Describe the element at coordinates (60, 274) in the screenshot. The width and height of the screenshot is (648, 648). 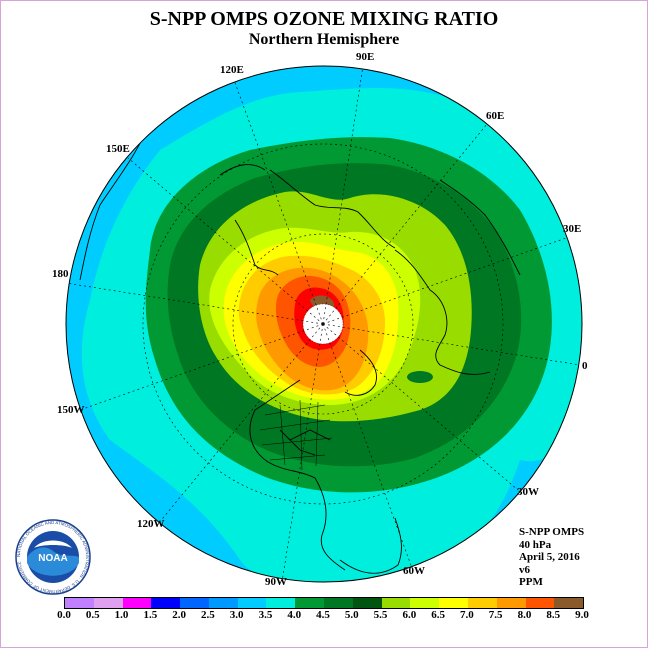
I see `lon-label-180: 180` at that location.